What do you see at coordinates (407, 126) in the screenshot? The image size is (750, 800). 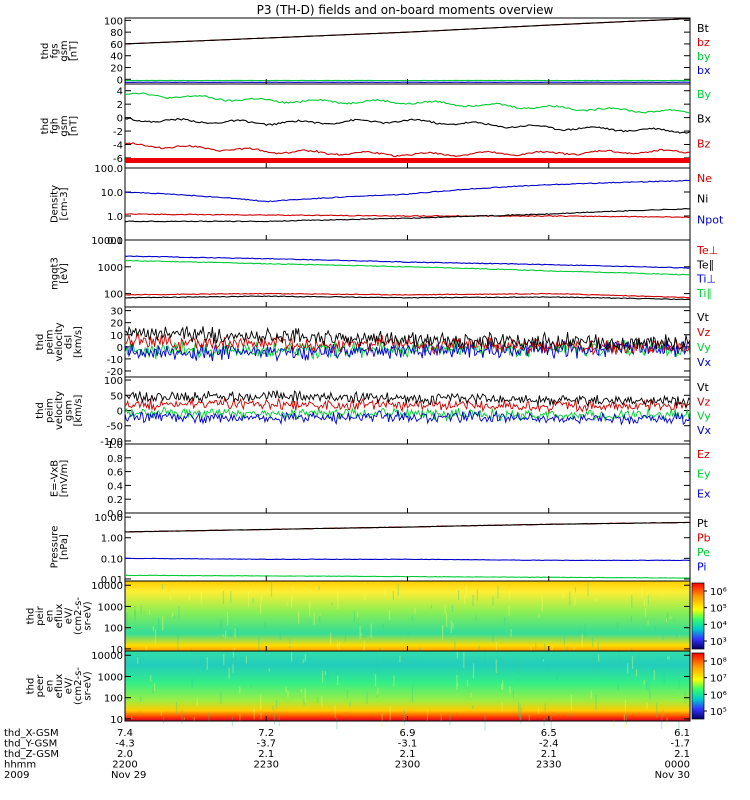 I see `panel-frame` at bounding box center [407, 126].